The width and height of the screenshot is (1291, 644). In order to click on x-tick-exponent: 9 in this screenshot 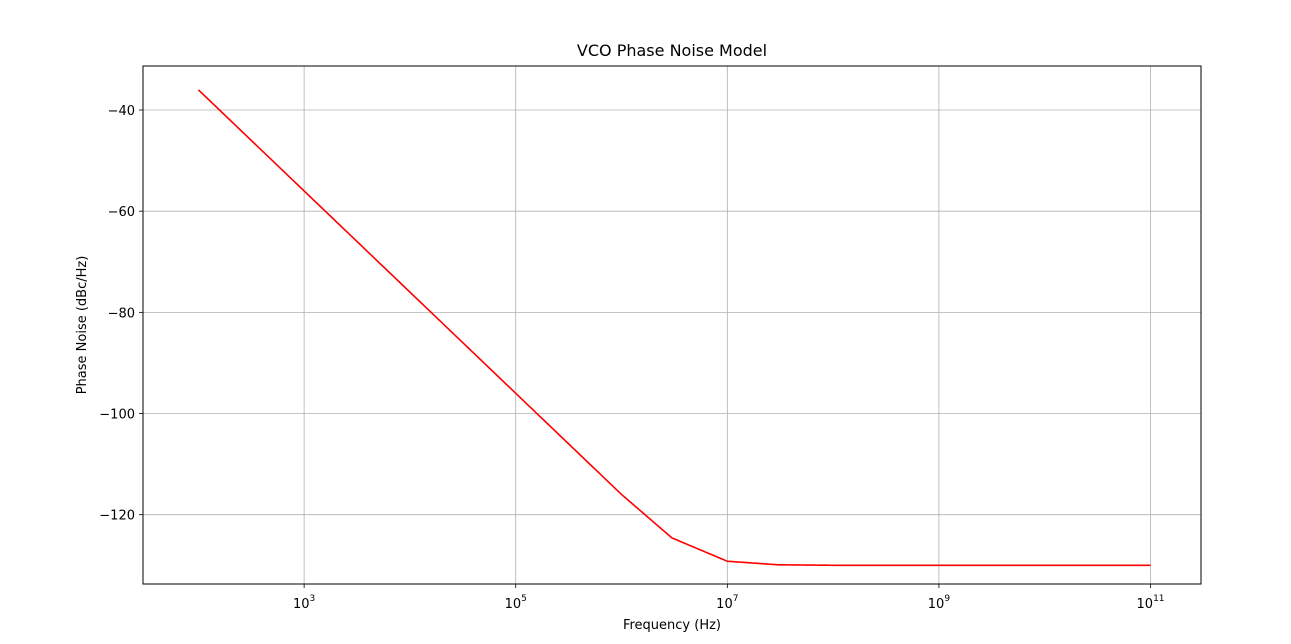, I will do `click(947, 599)`.